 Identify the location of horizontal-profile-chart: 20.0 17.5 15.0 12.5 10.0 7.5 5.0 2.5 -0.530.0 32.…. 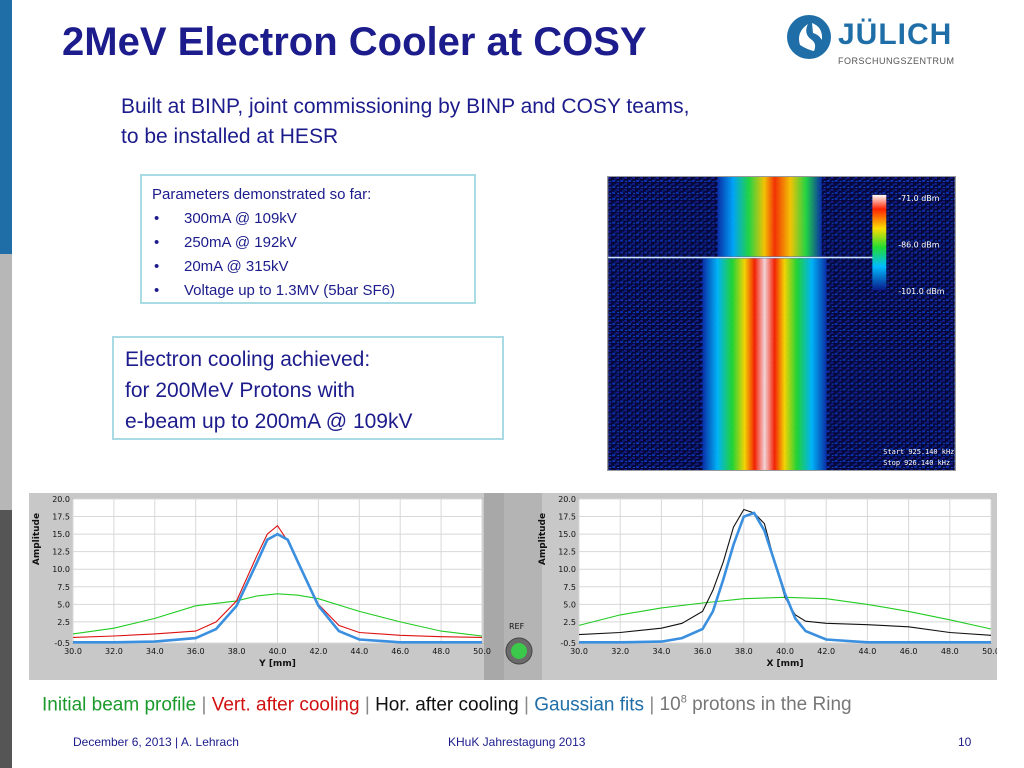
(767, 582).